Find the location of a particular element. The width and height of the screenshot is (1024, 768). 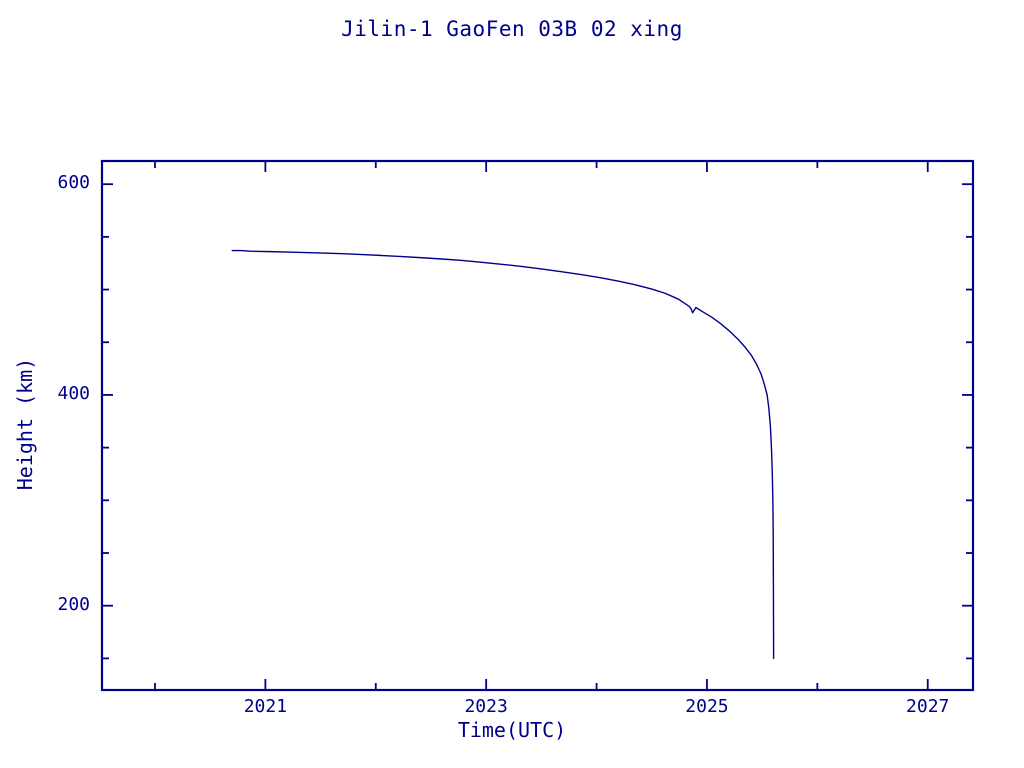

chart-title: Jilin-1 GaoFen 03B 02 xing is located at coordinates (512, 29).